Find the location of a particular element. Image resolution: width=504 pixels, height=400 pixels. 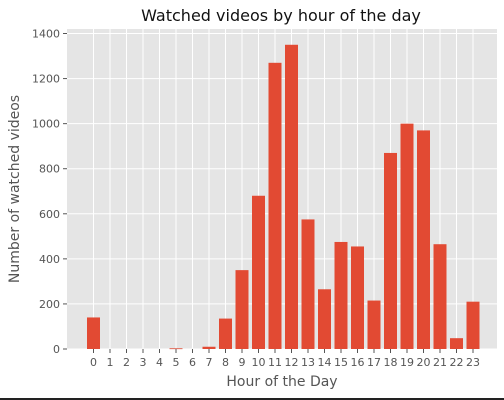

x-tick-label: 16 is located at coordinates (358, 362).